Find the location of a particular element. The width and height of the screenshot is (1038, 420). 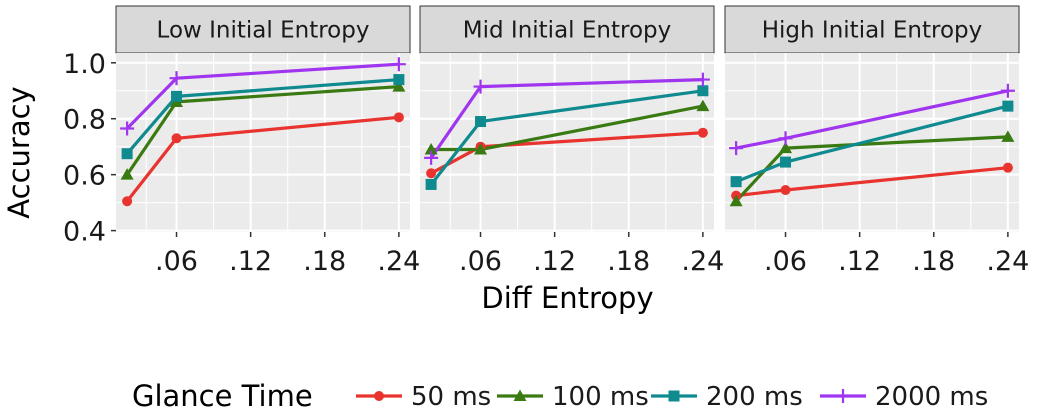

x-tick-label-1-2: .18 is located at coordinates (628, 261).